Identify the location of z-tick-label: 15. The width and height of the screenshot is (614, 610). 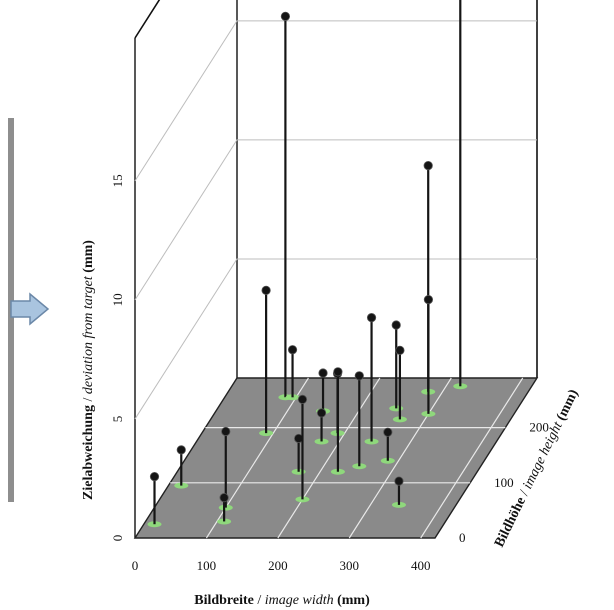
(117, 180).